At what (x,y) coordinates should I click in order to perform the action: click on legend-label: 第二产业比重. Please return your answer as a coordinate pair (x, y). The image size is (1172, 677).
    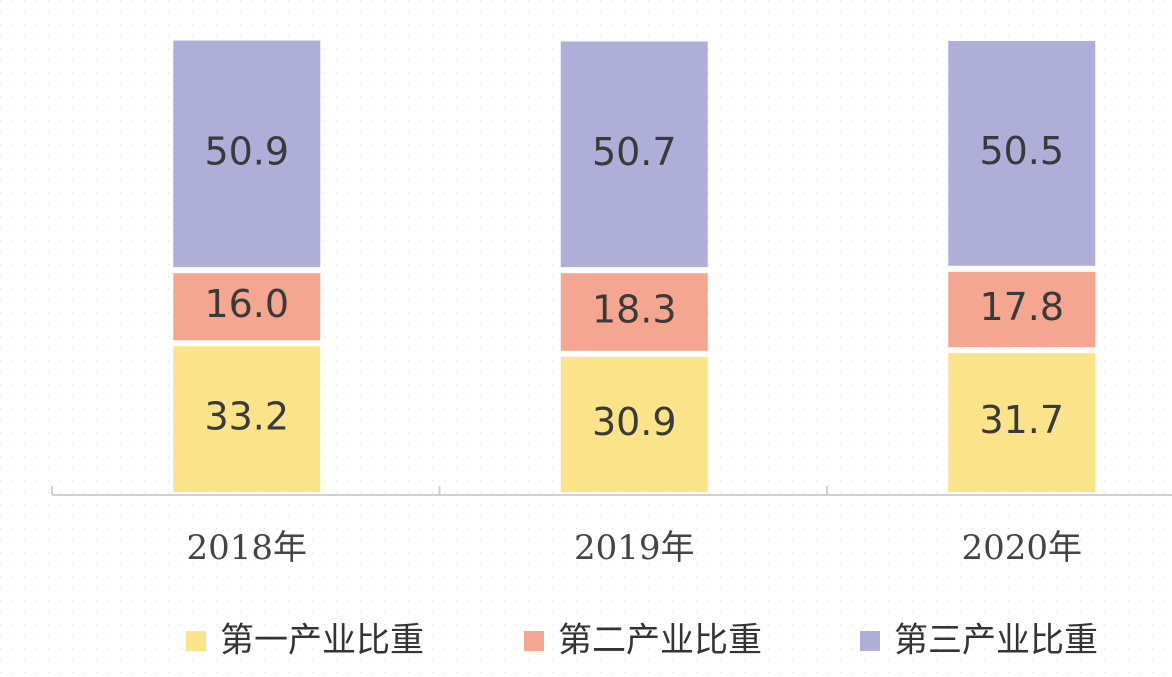
    Looking at the image, I should click on (660, 641).